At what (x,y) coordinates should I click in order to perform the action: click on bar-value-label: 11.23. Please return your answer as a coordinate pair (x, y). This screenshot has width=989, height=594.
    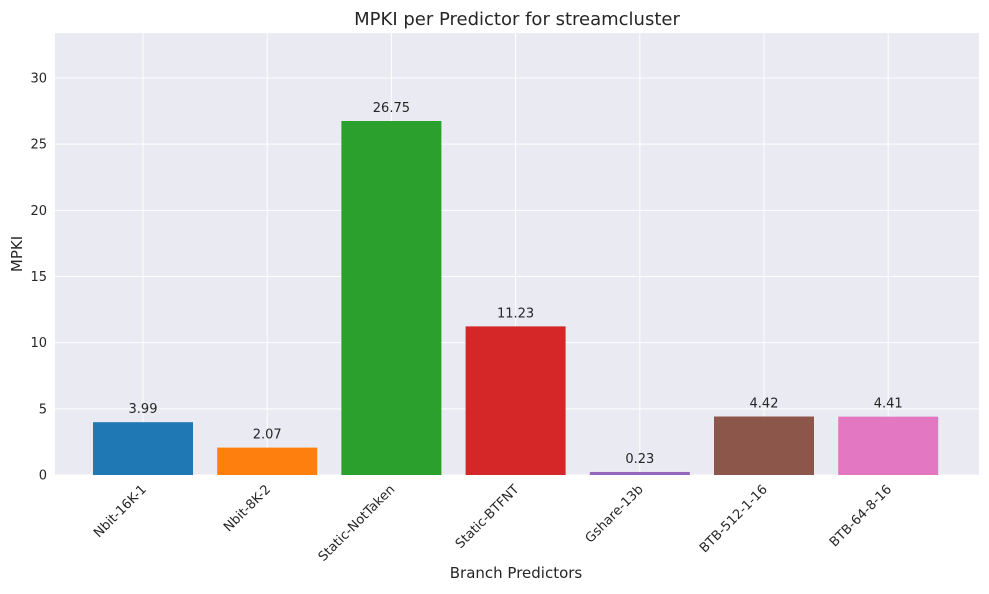
    Looking at the image, I should click on (515, 313).